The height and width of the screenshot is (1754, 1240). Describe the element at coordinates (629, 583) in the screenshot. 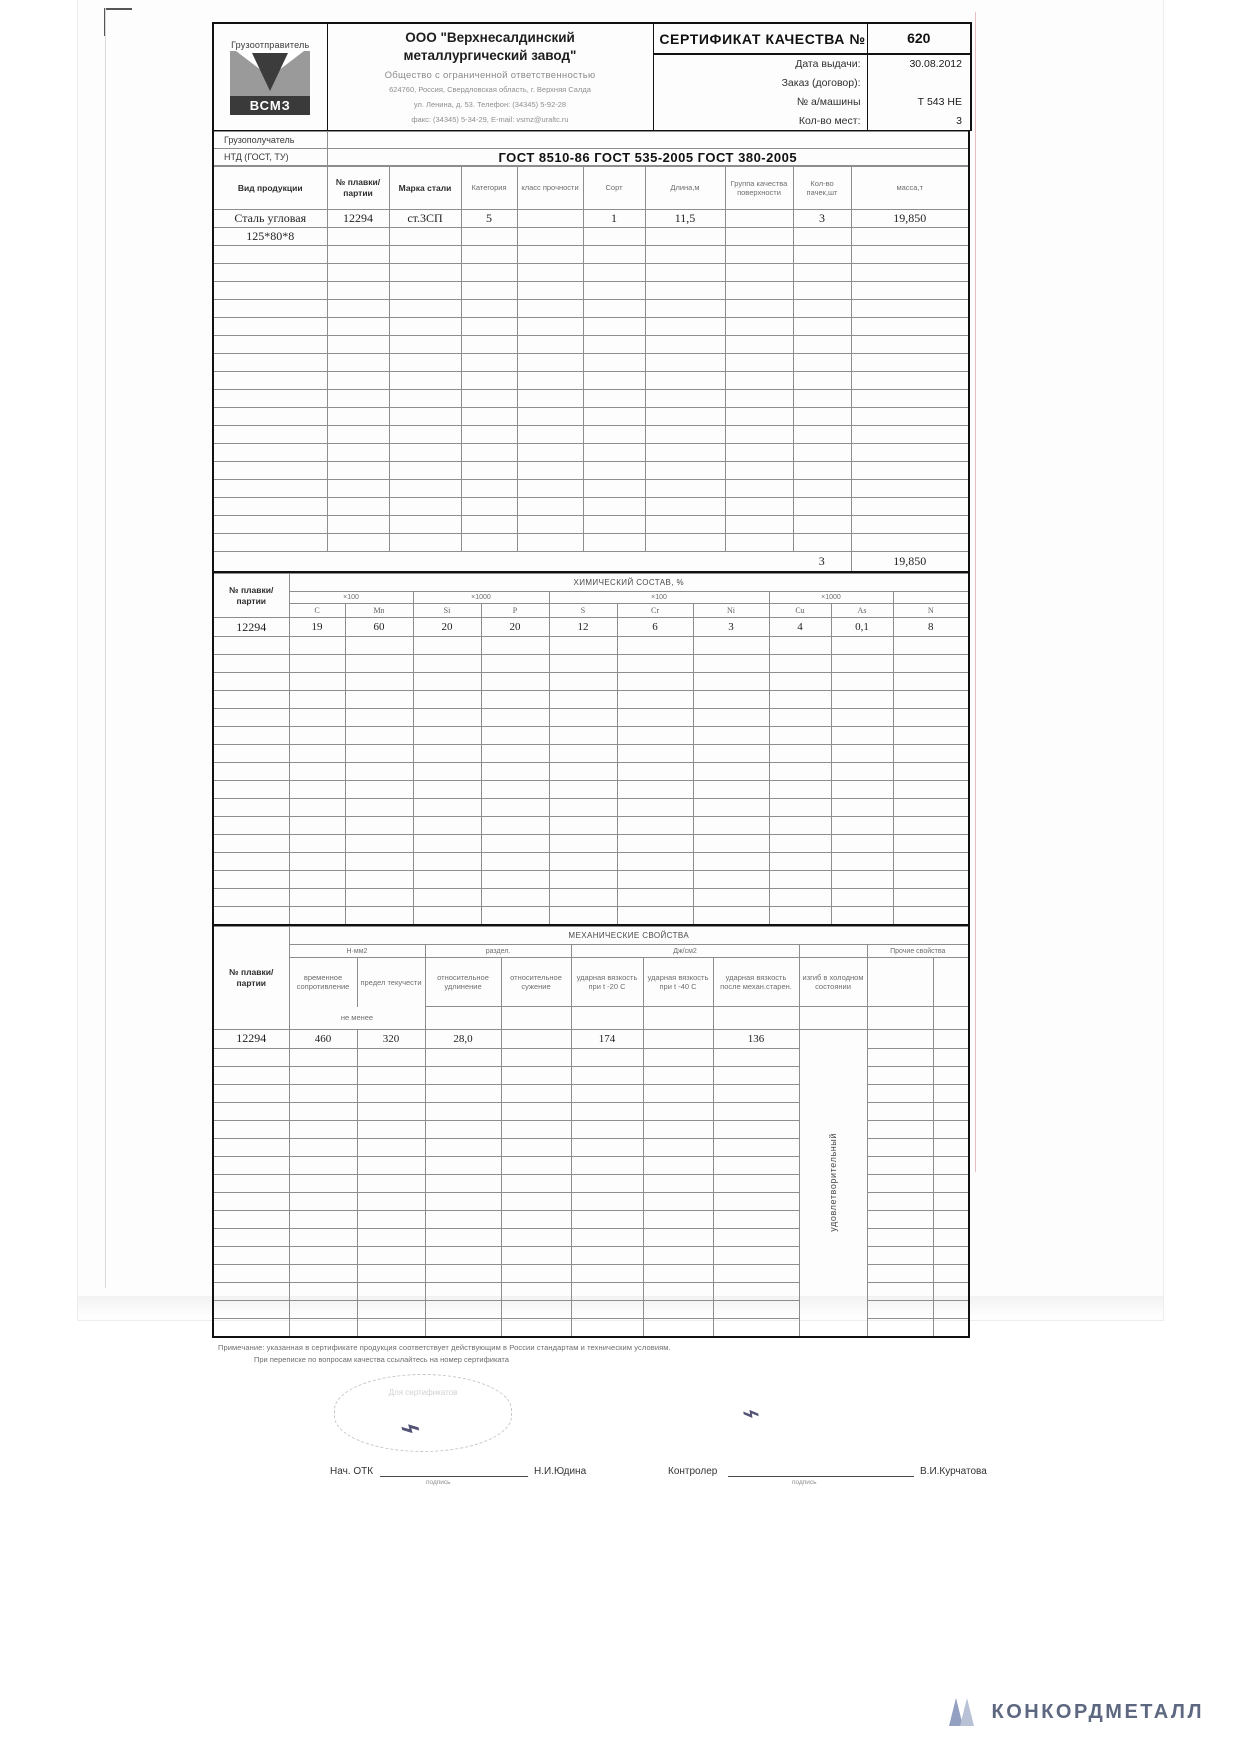

I see `chem-section-title: ХИМИЧЕСКИЙ СОСТАВ, %` at that location.